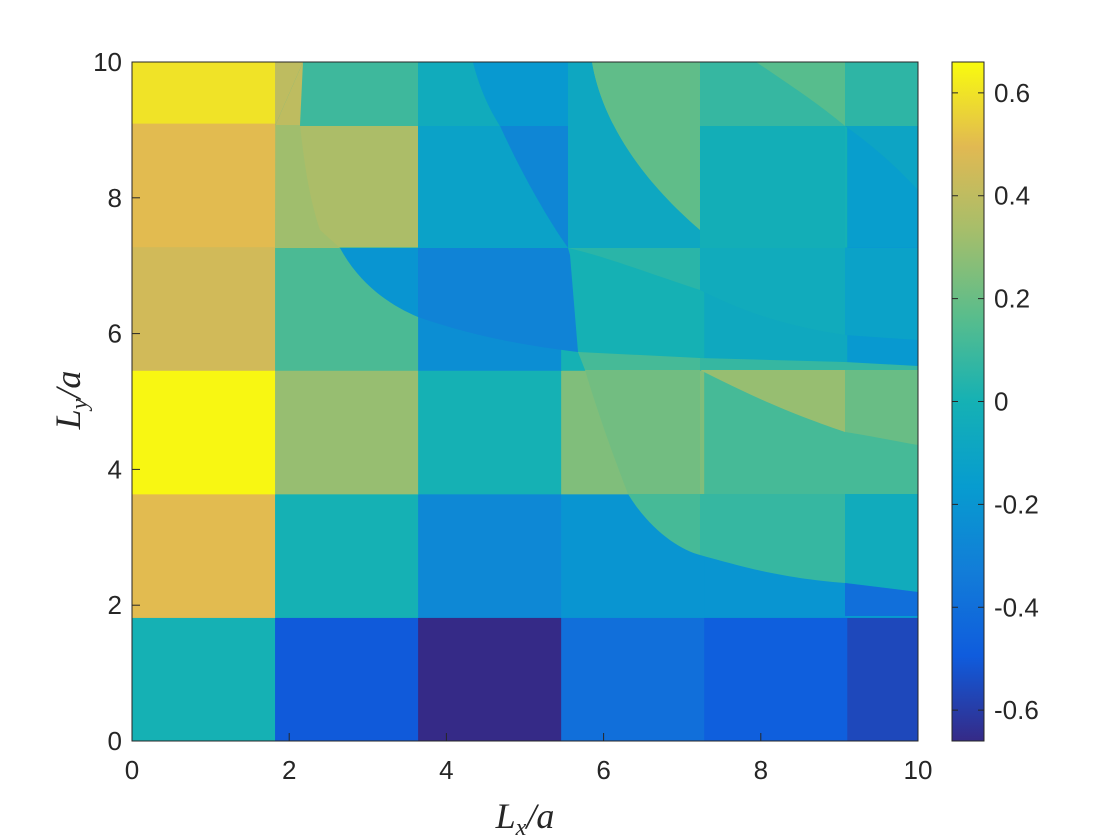 Image resolution: width=1120 pixels, height=840 pixels. What do you see at coordinates (289, 770) in the screenshot?
I see `x-tick-label: 2` at bounding box center [289, 770].